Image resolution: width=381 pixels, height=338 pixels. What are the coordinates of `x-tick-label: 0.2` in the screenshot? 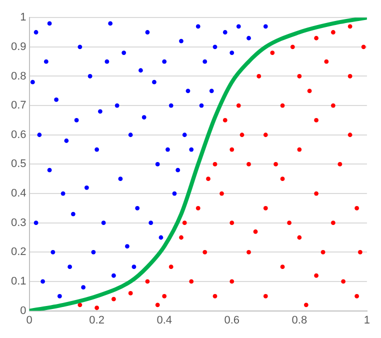 It's located at (96, 320).